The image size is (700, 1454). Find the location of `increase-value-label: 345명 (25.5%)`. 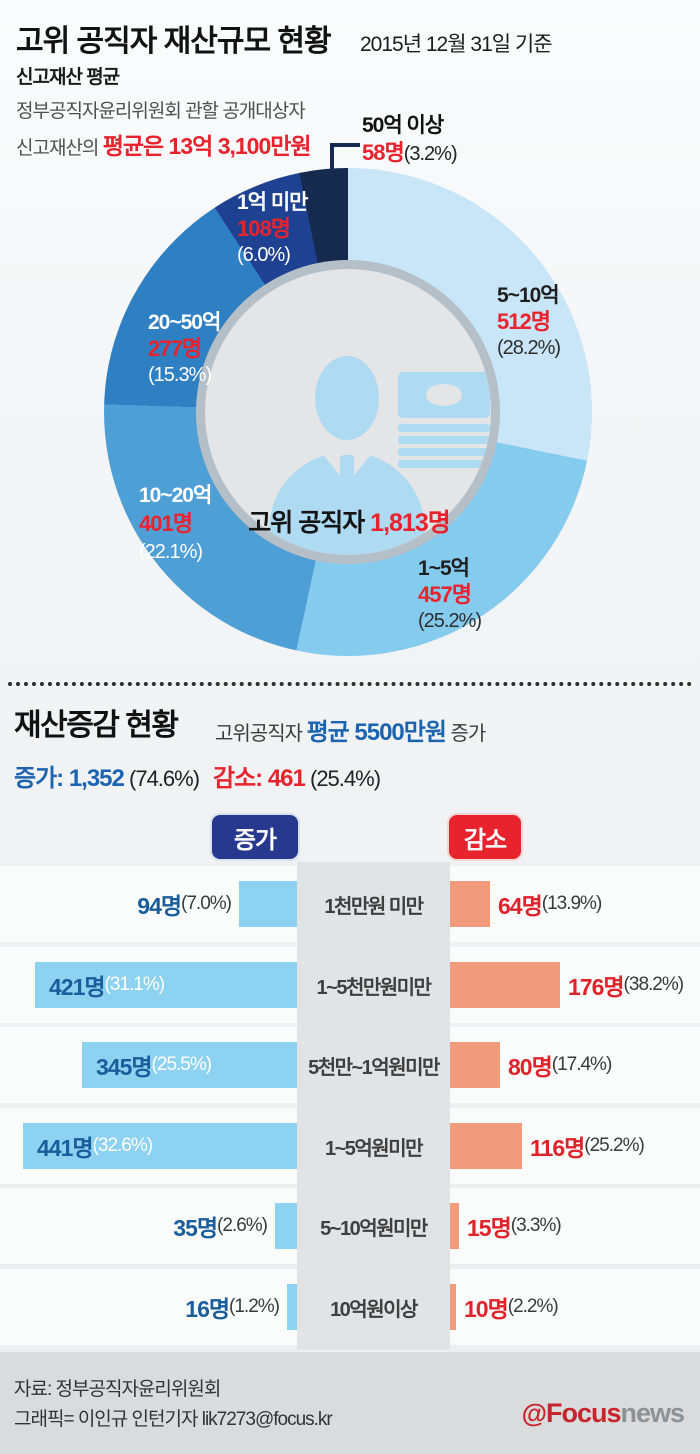

increase-value-label: 345명 (25.5%) is located at coordinates (154, 1067).